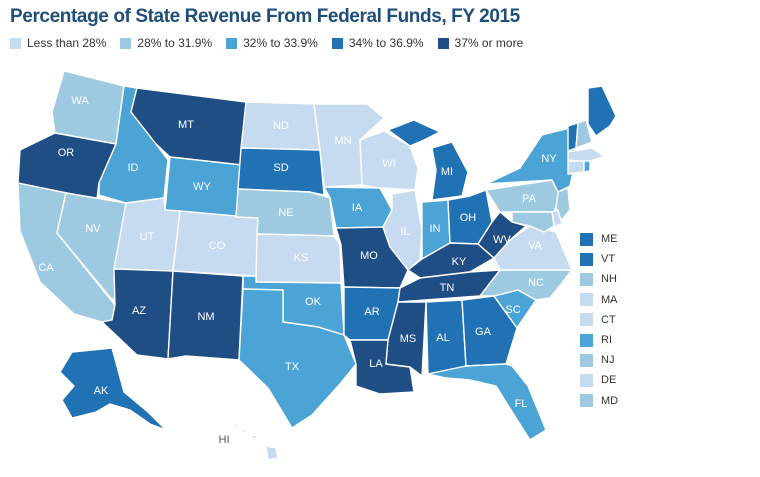 Image resolution: width=760 pixels, height=477 pixels. I want to click on small-state-ma: MA, so click(599, 300).